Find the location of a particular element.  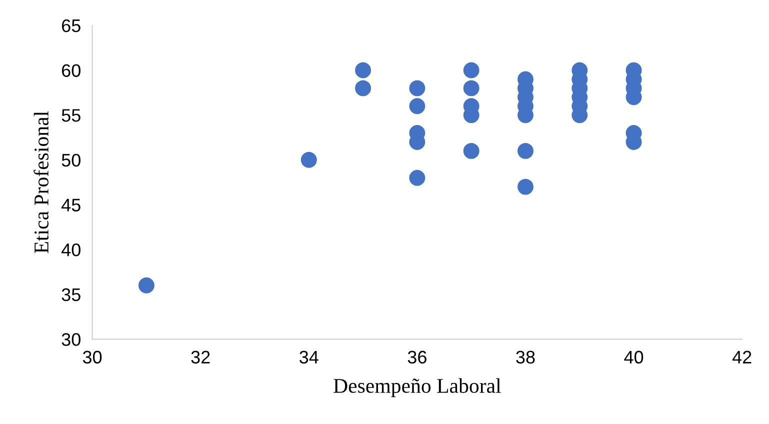

y-axis-title: Etica Profesional is located at coordinates (41, 182).